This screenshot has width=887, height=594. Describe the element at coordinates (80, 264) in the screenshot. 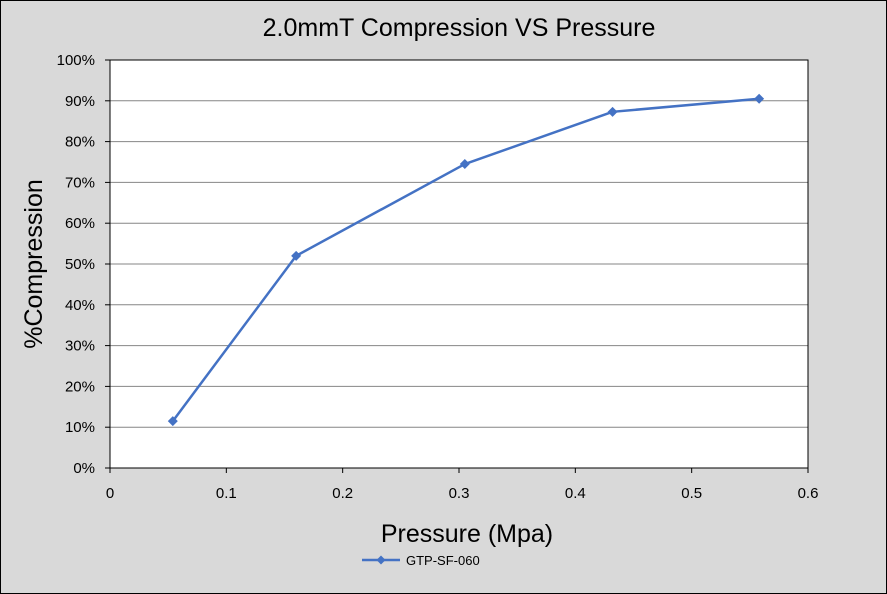

I see `y-tick-label: 50%` at that location.